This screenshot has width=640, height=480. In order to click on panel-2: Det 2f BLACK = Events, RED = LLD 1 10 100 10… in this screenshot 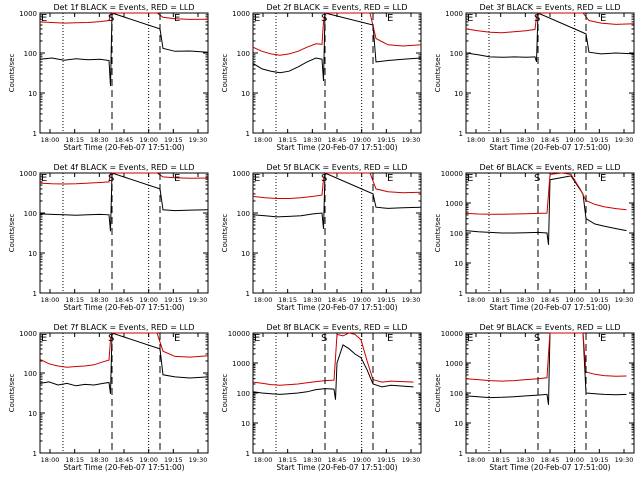, I will do `click(321, 77)`.